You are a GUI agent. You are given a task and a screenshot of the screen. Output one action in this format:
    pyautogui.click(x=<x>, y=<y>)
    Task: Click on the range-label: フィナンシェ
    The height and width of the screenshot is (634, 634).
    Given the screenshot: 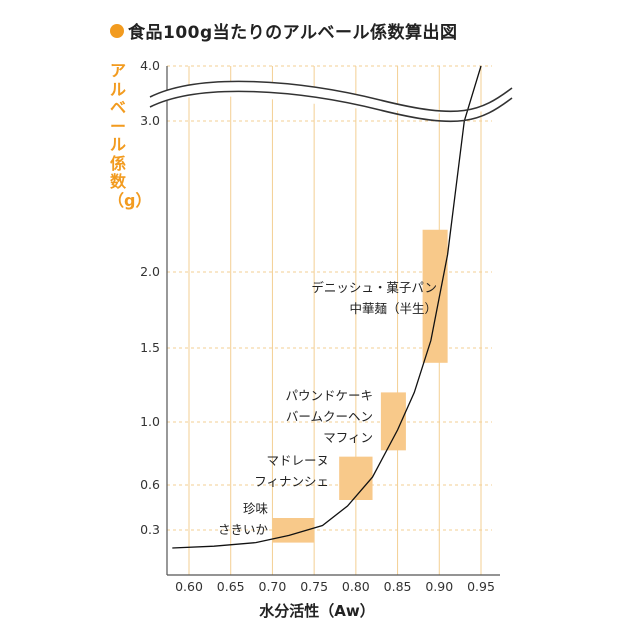 What is the action you would take?
    pyautogui.click(x=291, y=481)
    